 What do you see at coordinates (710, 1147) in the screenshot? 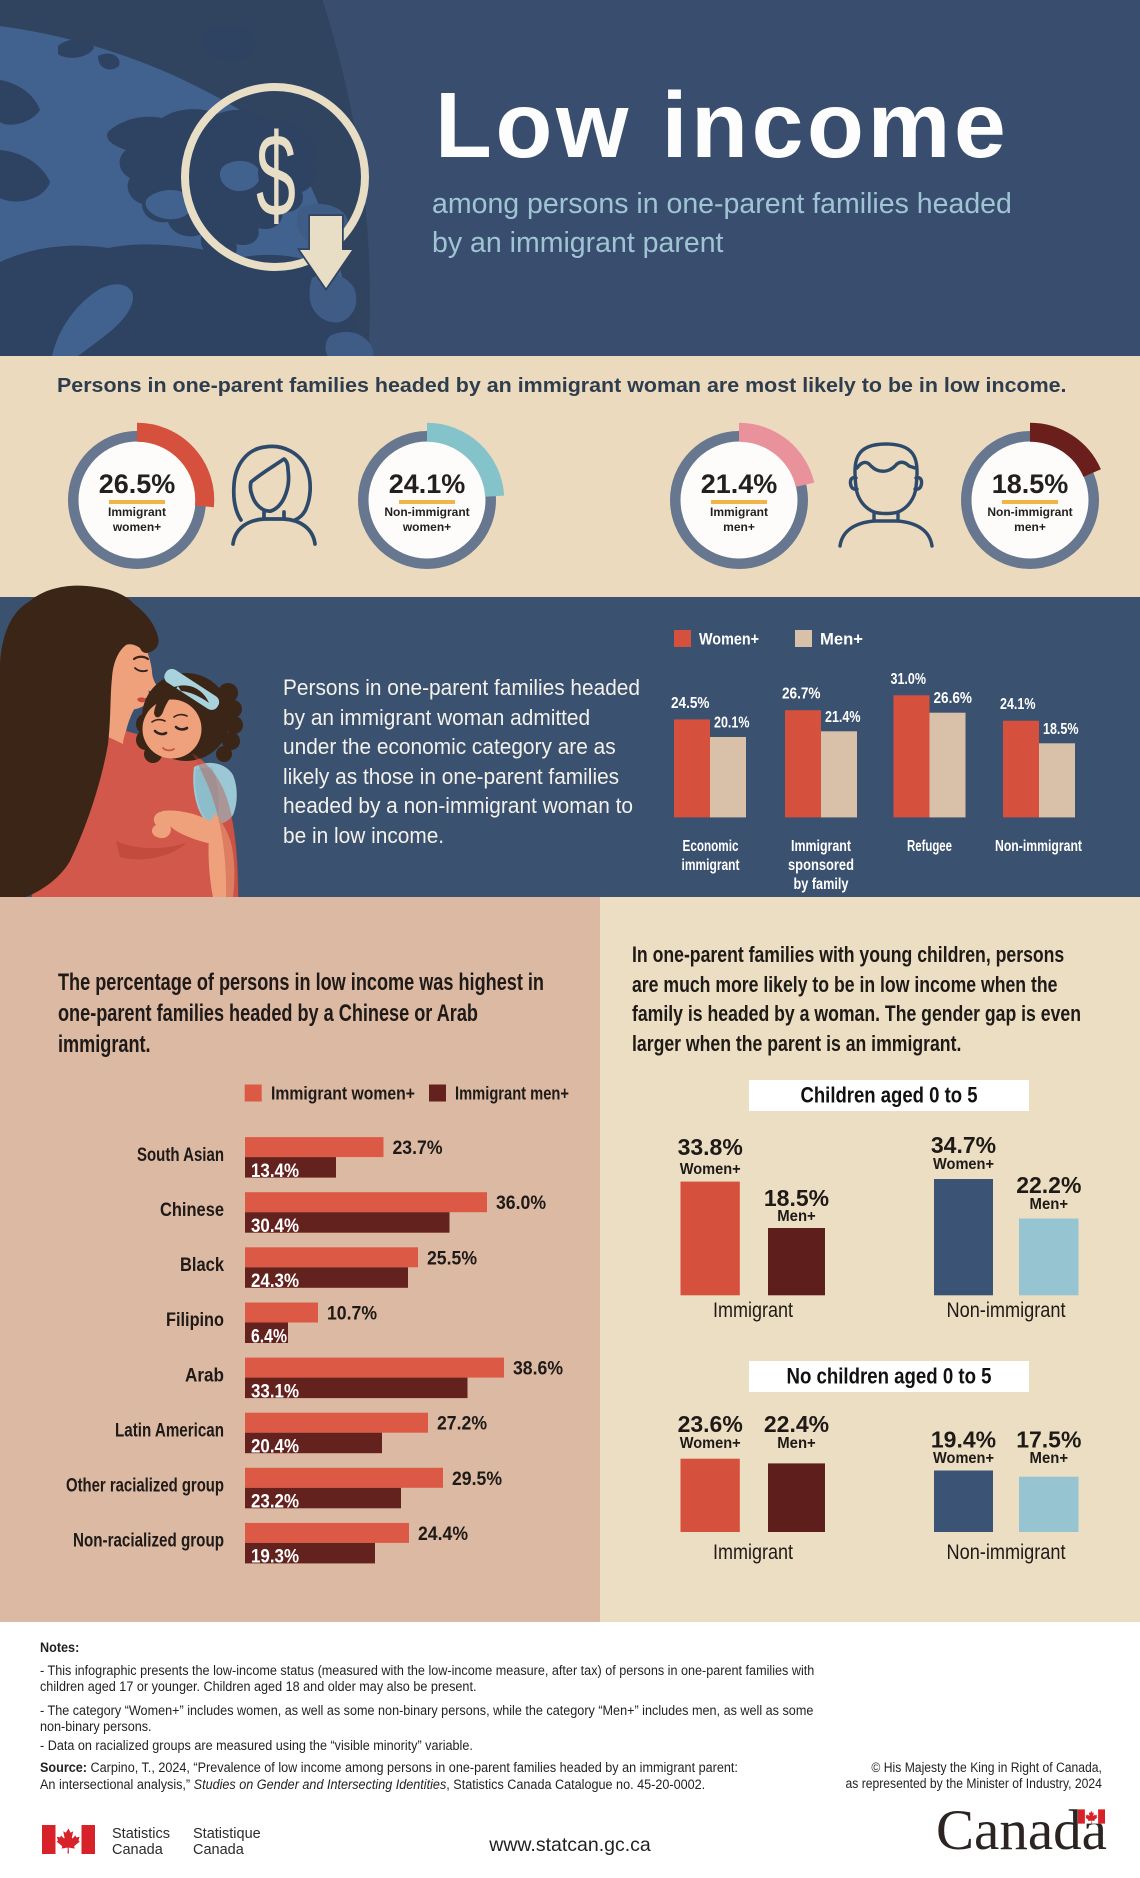
I see `svg-text: 33.8%` at bounding box center [710, 1147].